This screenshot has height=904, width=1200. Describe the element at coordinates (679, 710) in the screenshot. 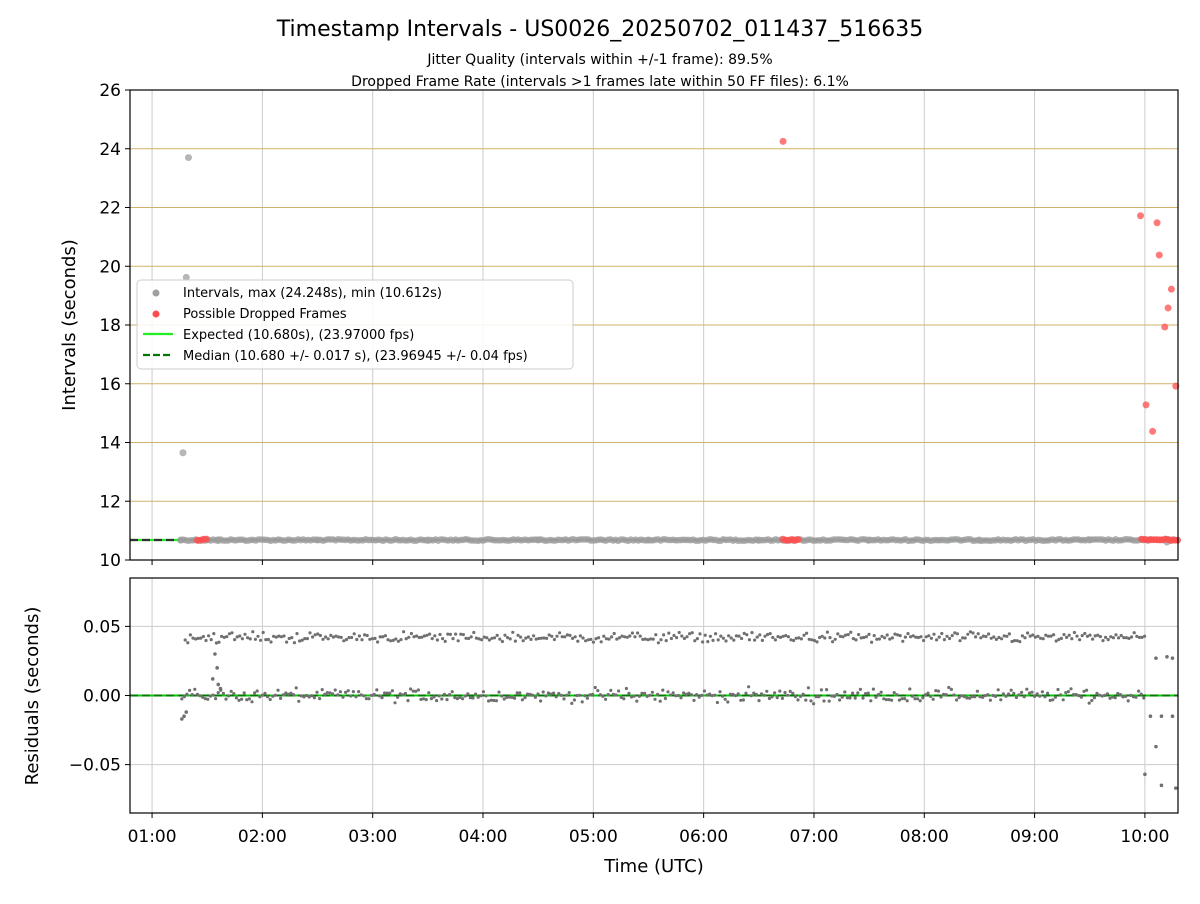

I see `bottom-points` at that location.